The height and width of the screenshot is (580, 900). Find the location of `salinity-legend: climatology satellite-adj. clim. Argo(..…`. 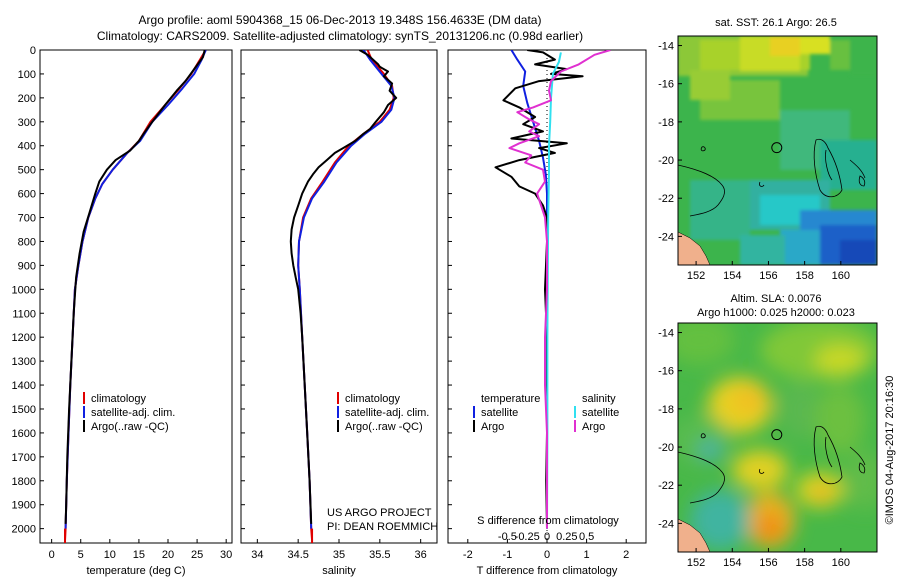

salinity-legend: climatology satellite-adj. clim. Argo(..… is located at coordinates (383, 412).